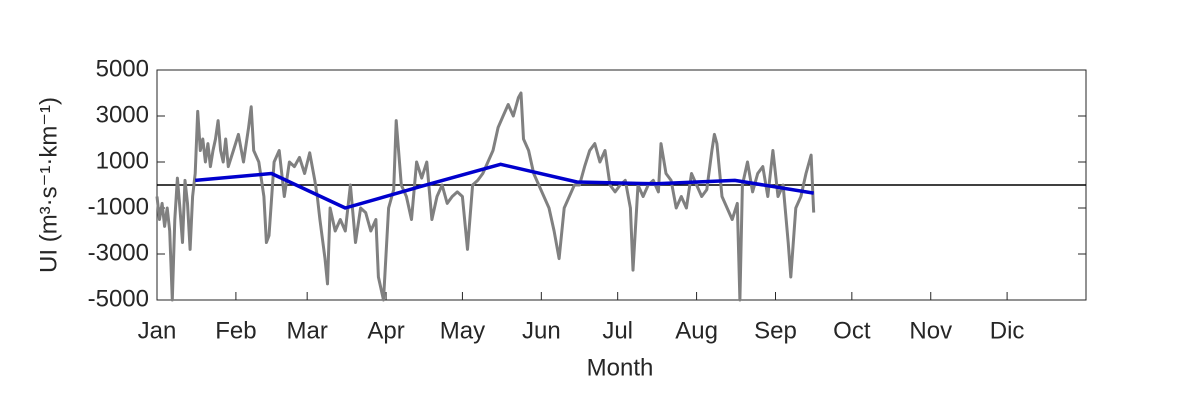 The height and width of the screenshot is (401, 1200). Describe the element at coordinates (1007, 330) in the screenshot. I see `x-tick-label: Dic` at that location.